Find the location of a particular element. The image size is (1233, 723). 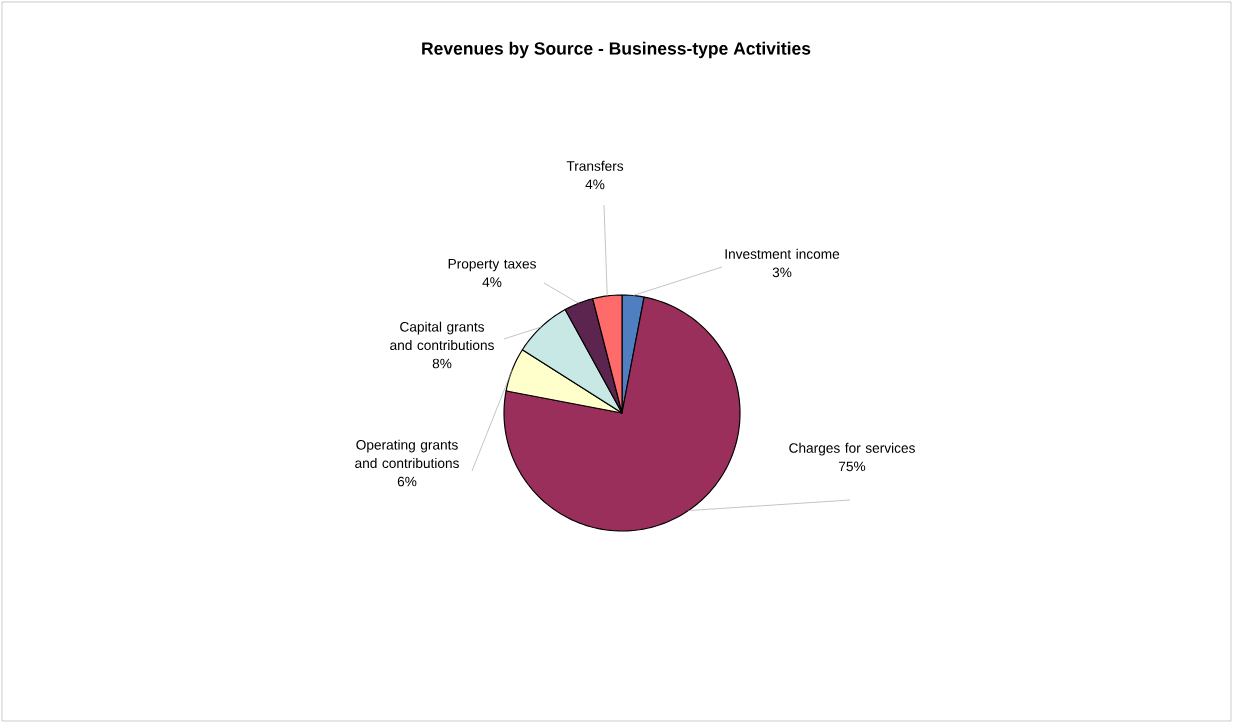

slice-label: Charges for services is located at coordinates (852, 449).